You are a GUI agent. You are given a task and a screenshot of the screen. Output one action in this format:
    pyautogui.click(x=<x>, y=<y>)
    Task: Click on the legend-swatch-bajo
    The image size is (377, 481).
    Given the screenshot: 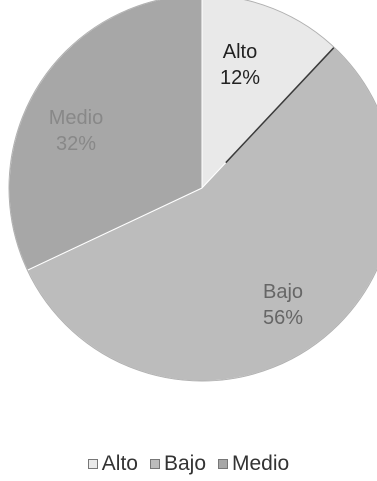 What is the action you would take?
    pyautogui.click(x=154, y=464)
    